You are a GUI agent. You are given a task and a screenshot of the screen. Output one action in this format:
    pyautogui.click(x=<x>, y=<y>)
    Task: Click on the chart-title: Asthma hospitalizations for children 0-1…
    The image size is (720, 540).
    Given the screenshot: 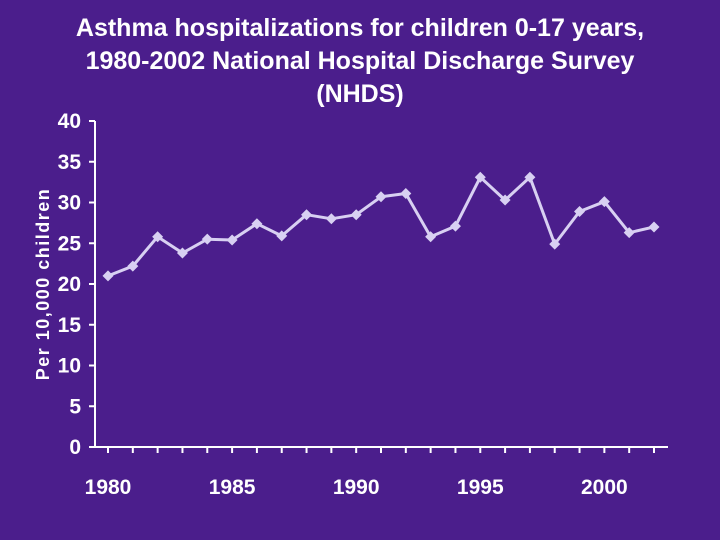 What is the action you would take?
    pyautogui.click(x=360, y=61)
    